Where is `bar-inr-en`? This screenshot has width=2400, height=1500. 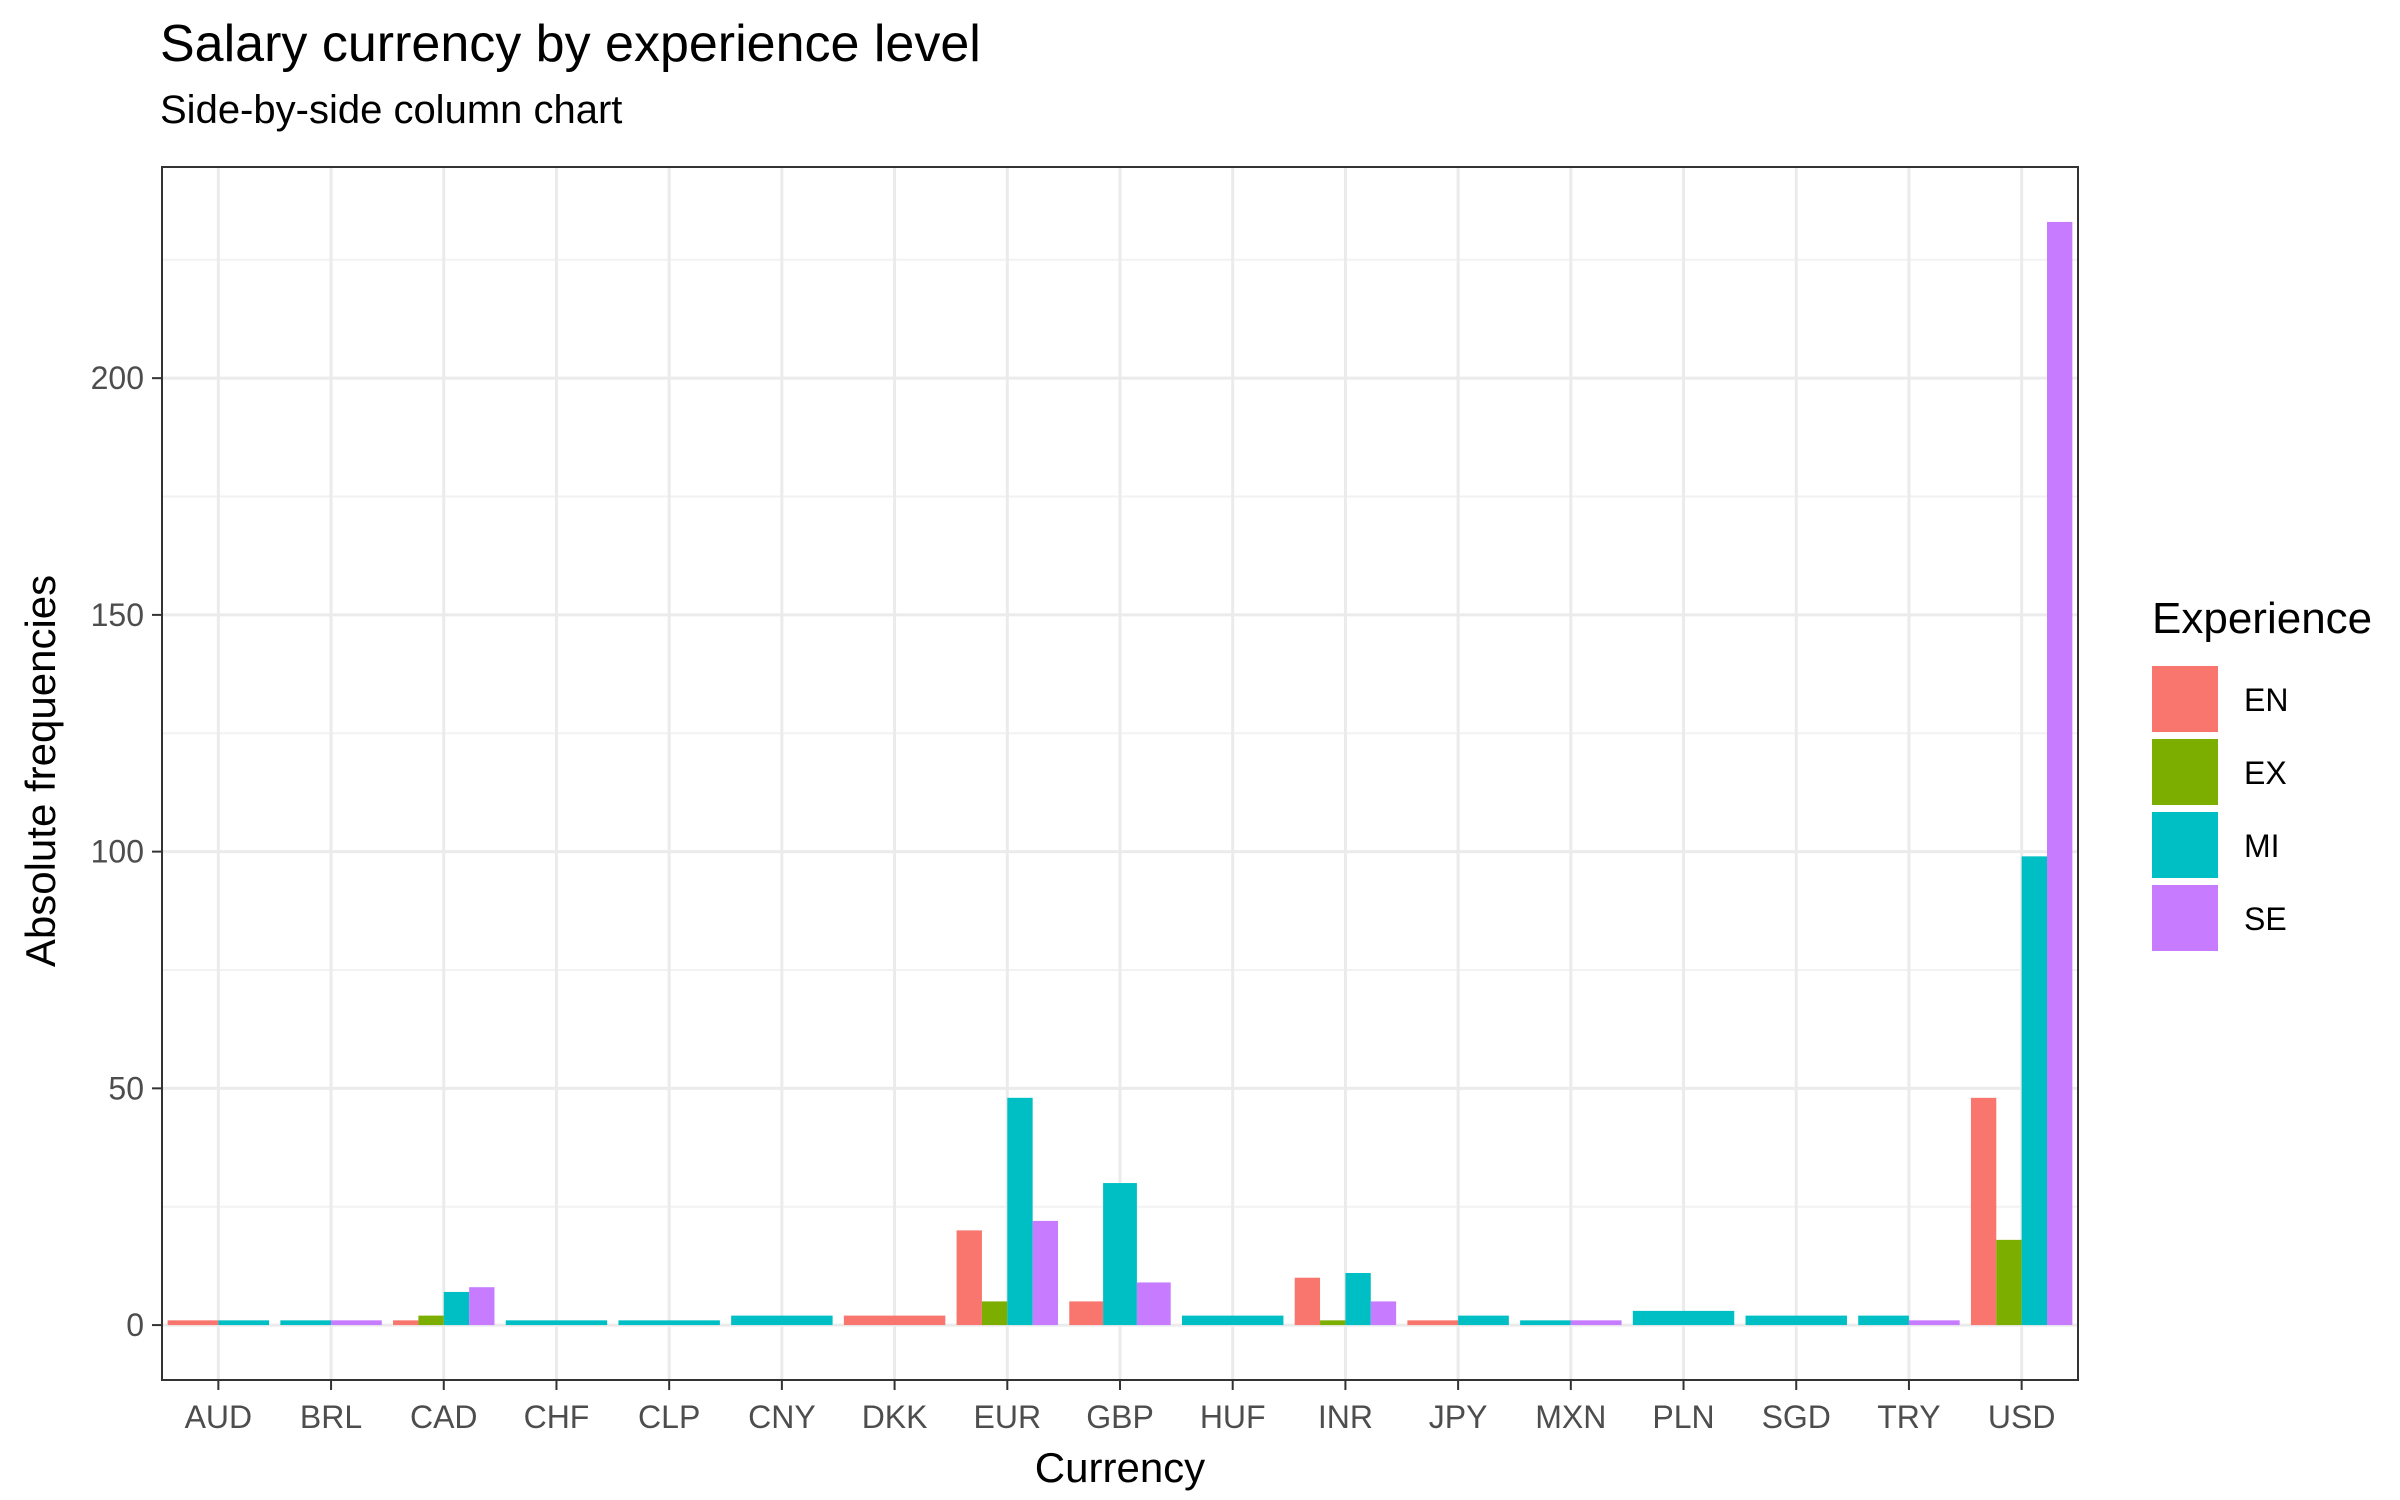 bar-inr-en is located at coordinates (1307, 1301).